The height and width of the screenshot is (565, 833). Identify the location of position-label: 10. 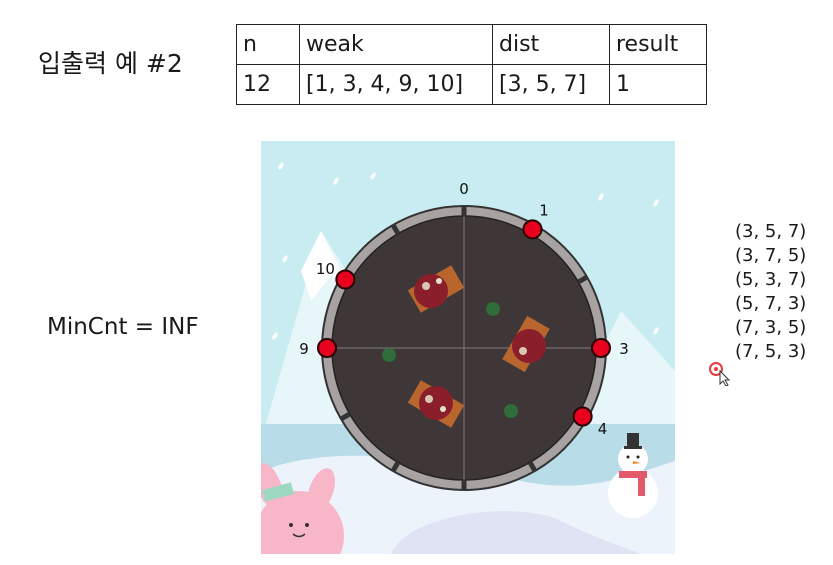
(325, 269).